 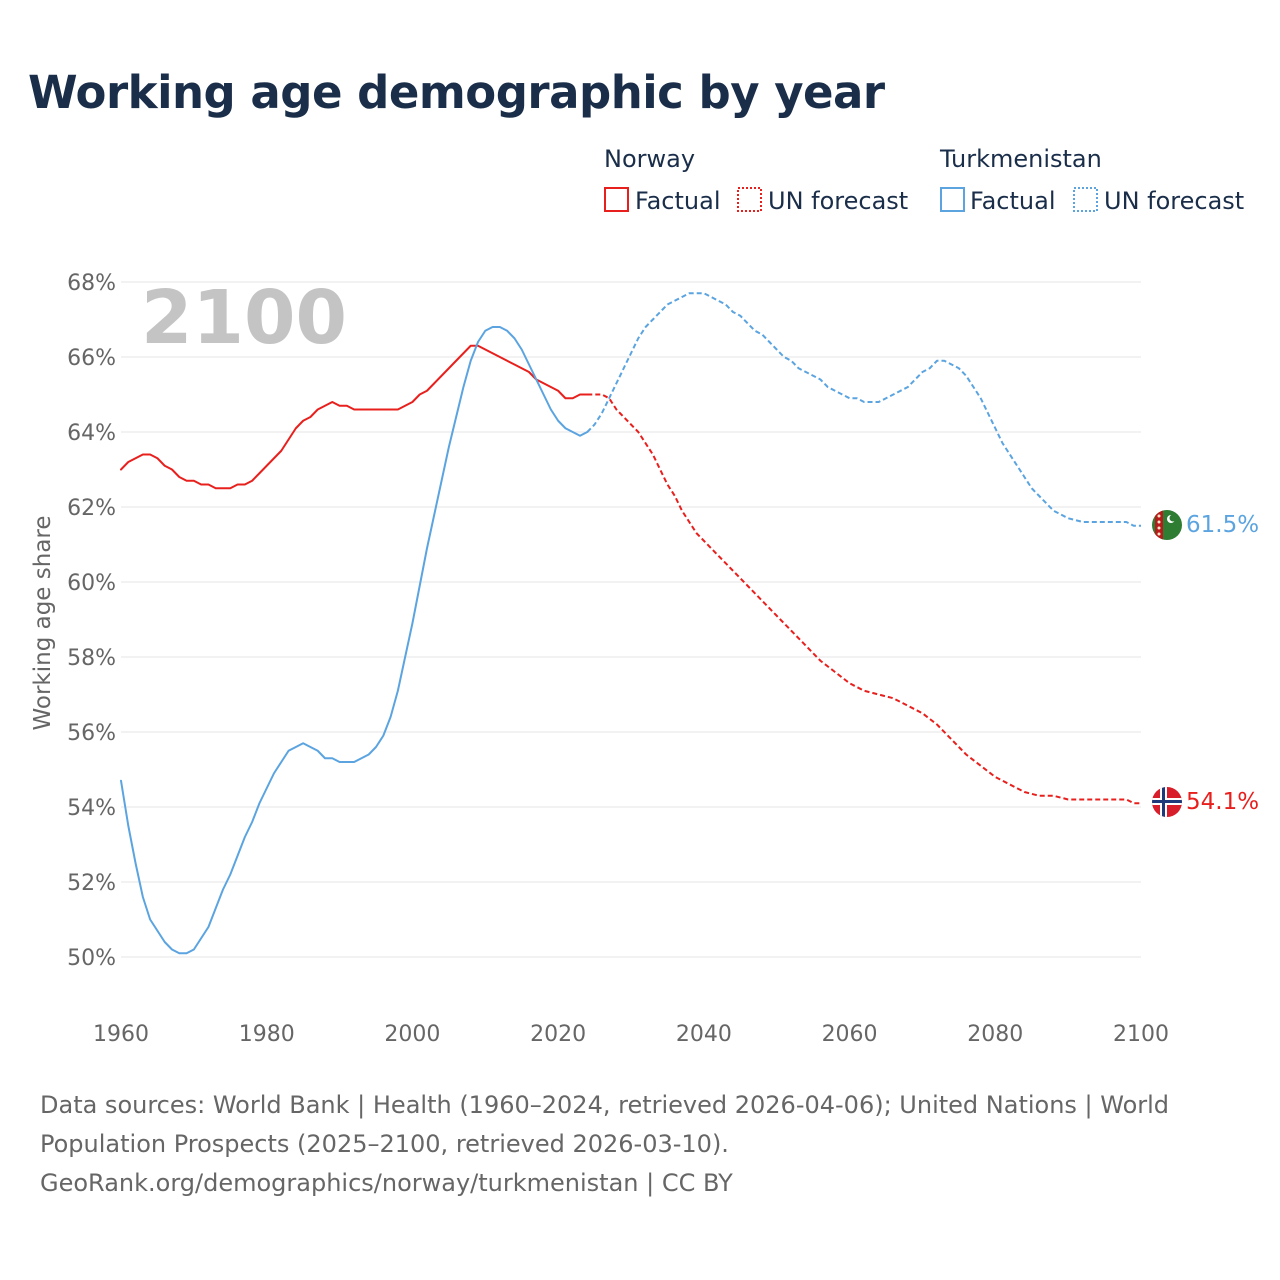 I want to click on y-tick-label-52: 52%, so click(x=91, y=883).